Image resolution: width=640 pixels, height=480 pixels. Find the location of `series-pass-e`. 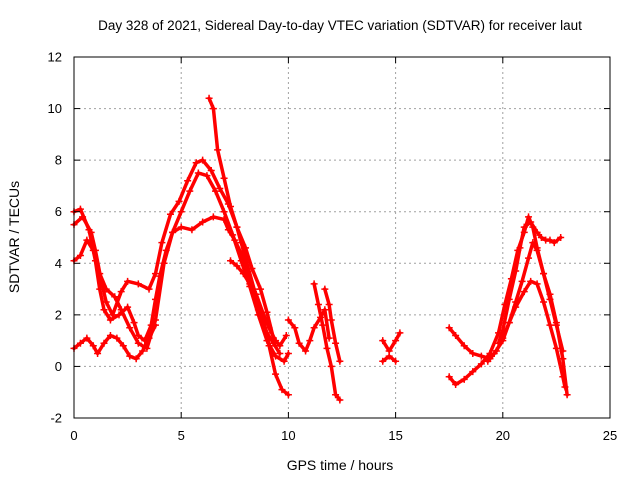

series-pass-e is located at coordinates (248, 246).